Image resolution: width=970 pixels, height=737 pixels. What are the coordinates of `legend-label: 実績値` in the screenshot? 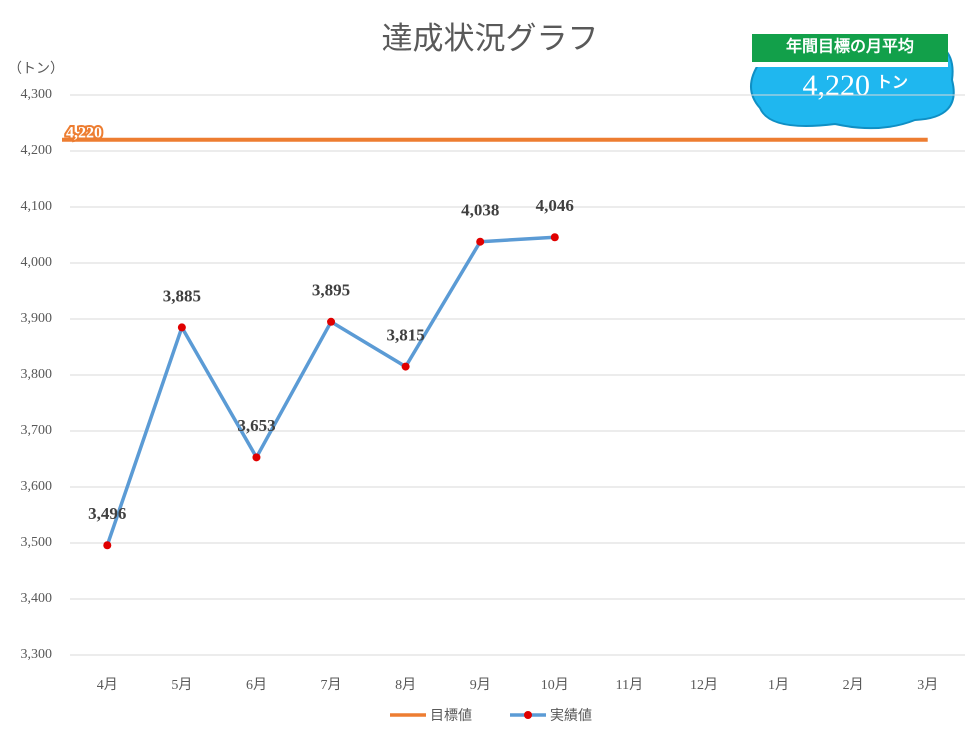 It's located at (571, 716).